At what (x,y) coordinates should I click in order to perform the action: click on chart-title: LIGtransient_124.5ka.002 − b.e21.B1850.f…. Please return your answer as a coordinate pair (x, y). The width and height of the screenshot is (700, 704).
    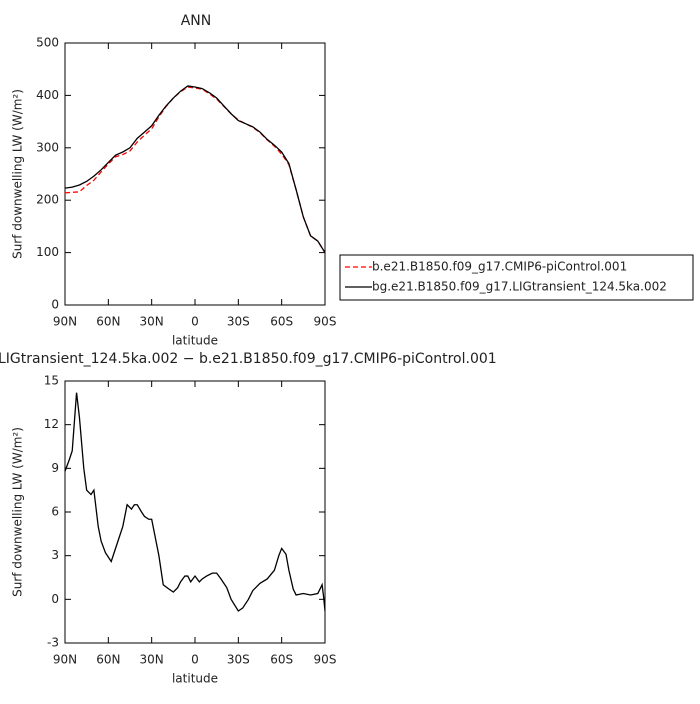
    Looking at the image, I should click on (248, 359).